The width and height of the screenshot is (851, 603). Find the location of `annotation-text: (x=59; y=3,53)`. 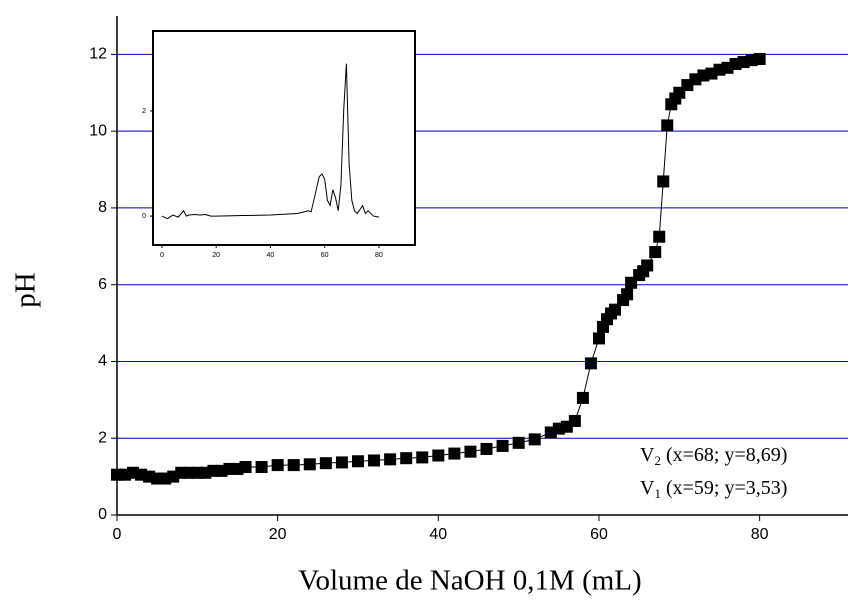

annotation-text: (x=59; y=3,53) is located at coordinates (726, 488).